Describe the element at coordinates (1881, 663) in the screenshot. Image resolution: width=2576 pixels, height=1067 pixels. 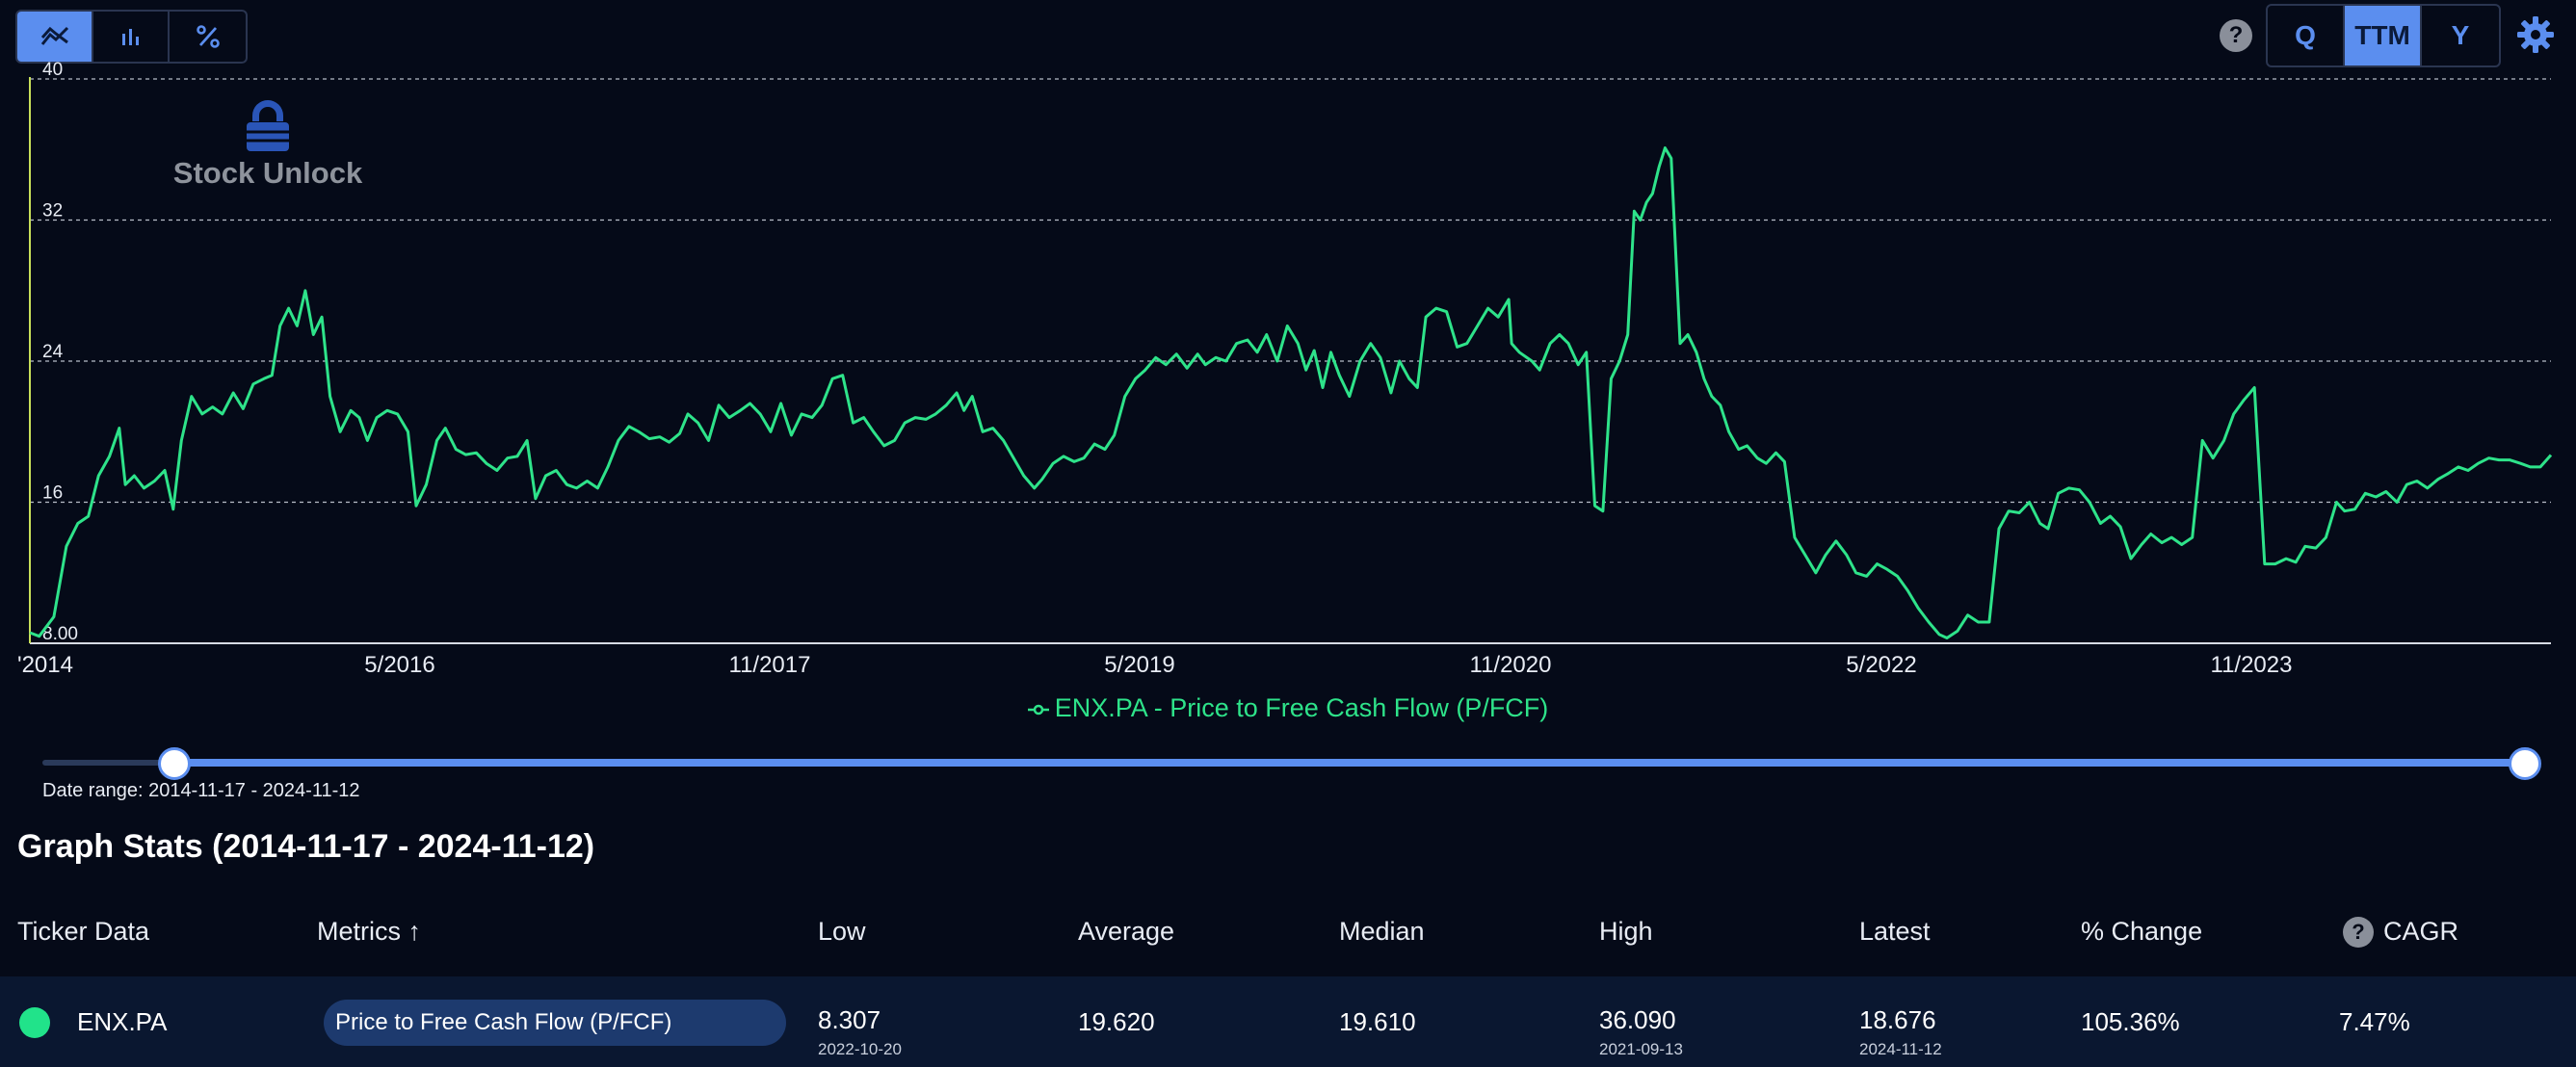
I see `x-tick-label: 5/2022` at that location.